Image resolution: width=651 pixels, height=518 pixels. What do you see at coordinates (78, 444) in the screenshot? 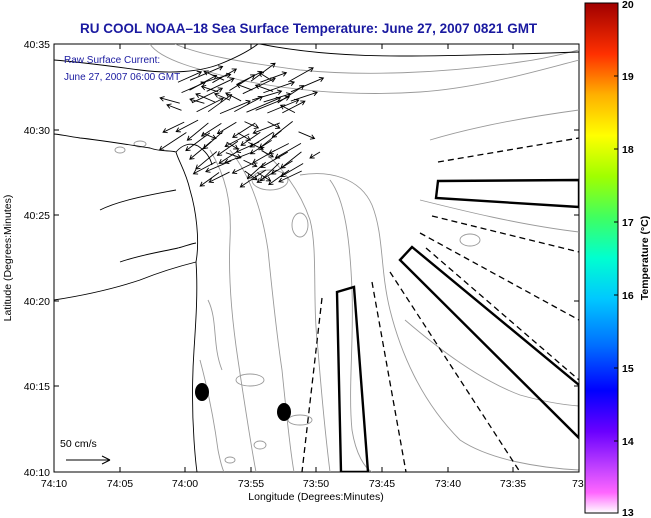
I see `scale-label: 50 cm/s` at bounding box center [78, 444].